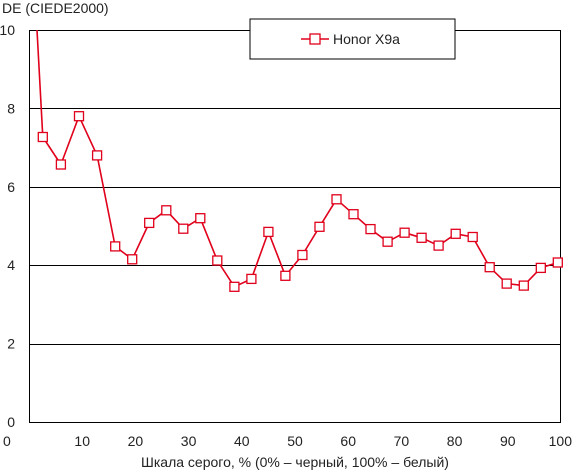 The width and height of the screenshot is (573, 472). I want to click on y-tick-label: 6, so click(11, 187).